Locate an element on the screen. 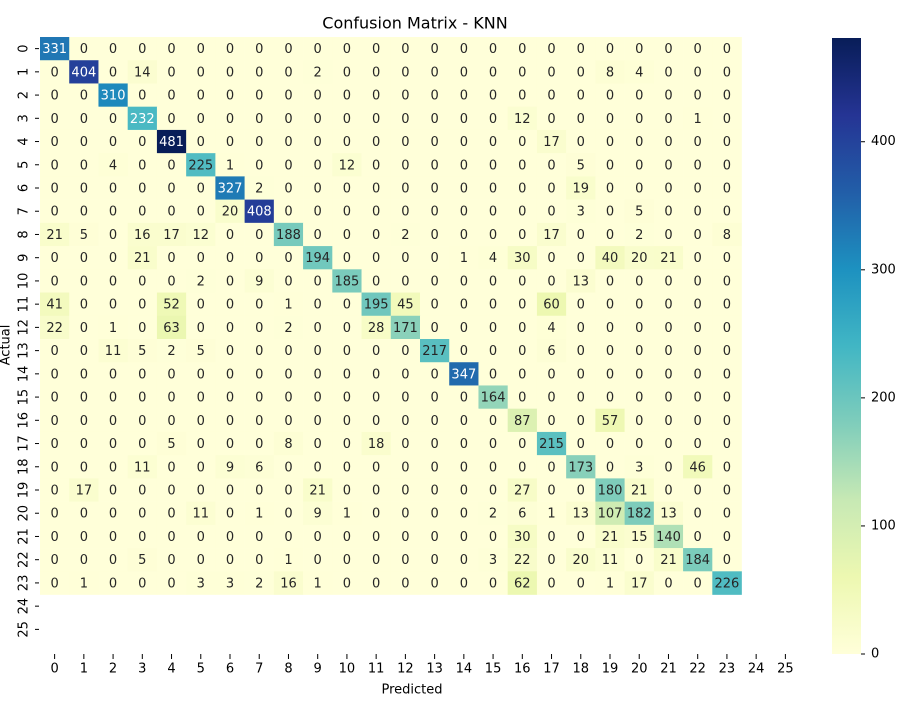 The image size is (915, 714). cell-label: 140 is located at coordinates (668, 537).